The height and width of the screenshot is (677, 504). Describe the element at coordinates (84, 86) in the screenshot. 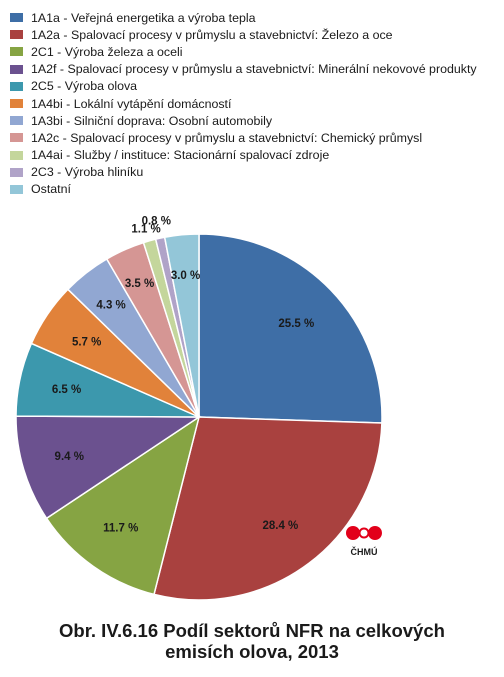

I see `legend-label: 2C5 - Výroba olova` at that location.